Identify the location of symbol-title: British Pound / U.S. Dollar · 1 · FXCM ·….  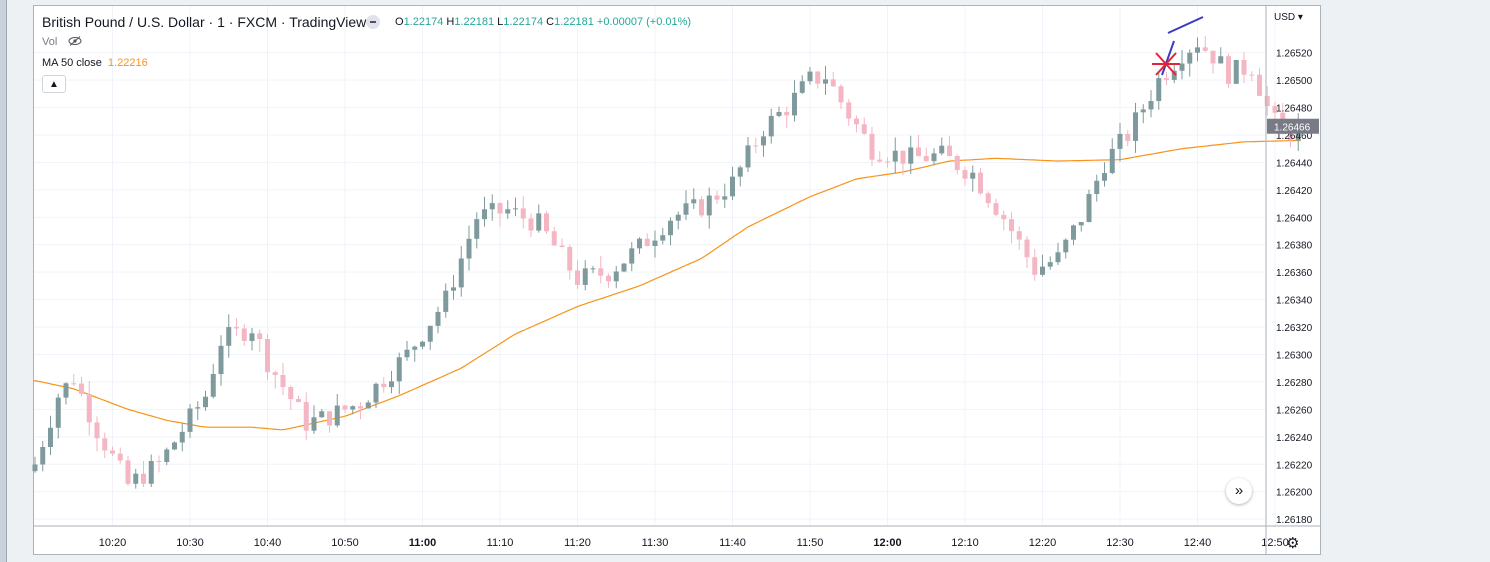
(204, 22).